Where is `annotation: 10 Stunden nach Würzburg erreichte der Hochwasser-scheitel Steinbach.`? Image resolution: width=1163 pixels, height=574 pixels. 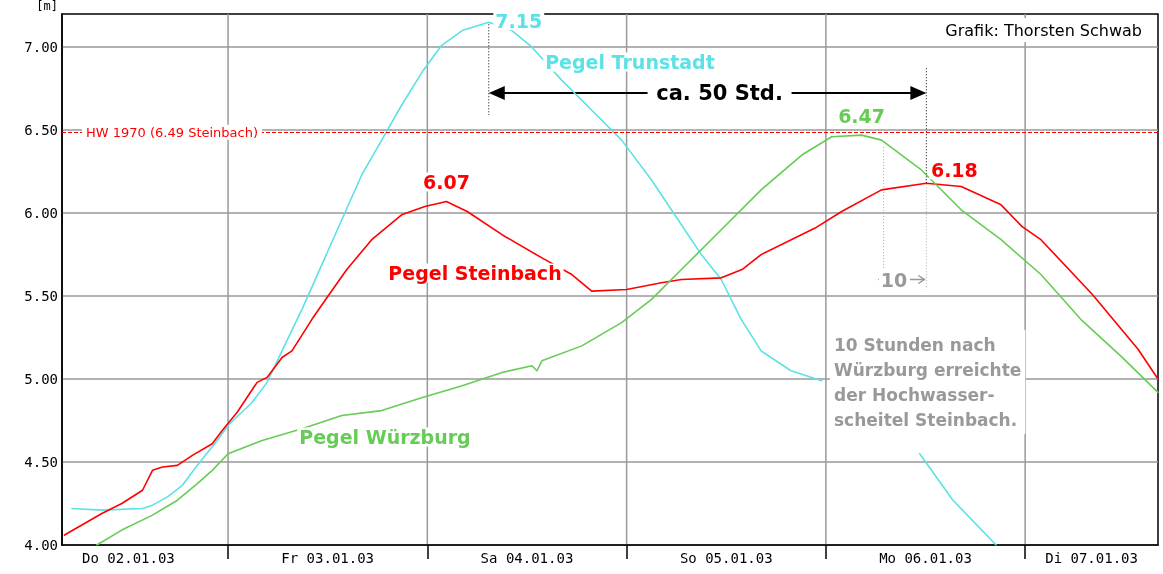
annotation: 10 Stunden nach Würzburg erreichte der Hochwasser-scheitel Steinbach. is located at coordinates (928, 382).